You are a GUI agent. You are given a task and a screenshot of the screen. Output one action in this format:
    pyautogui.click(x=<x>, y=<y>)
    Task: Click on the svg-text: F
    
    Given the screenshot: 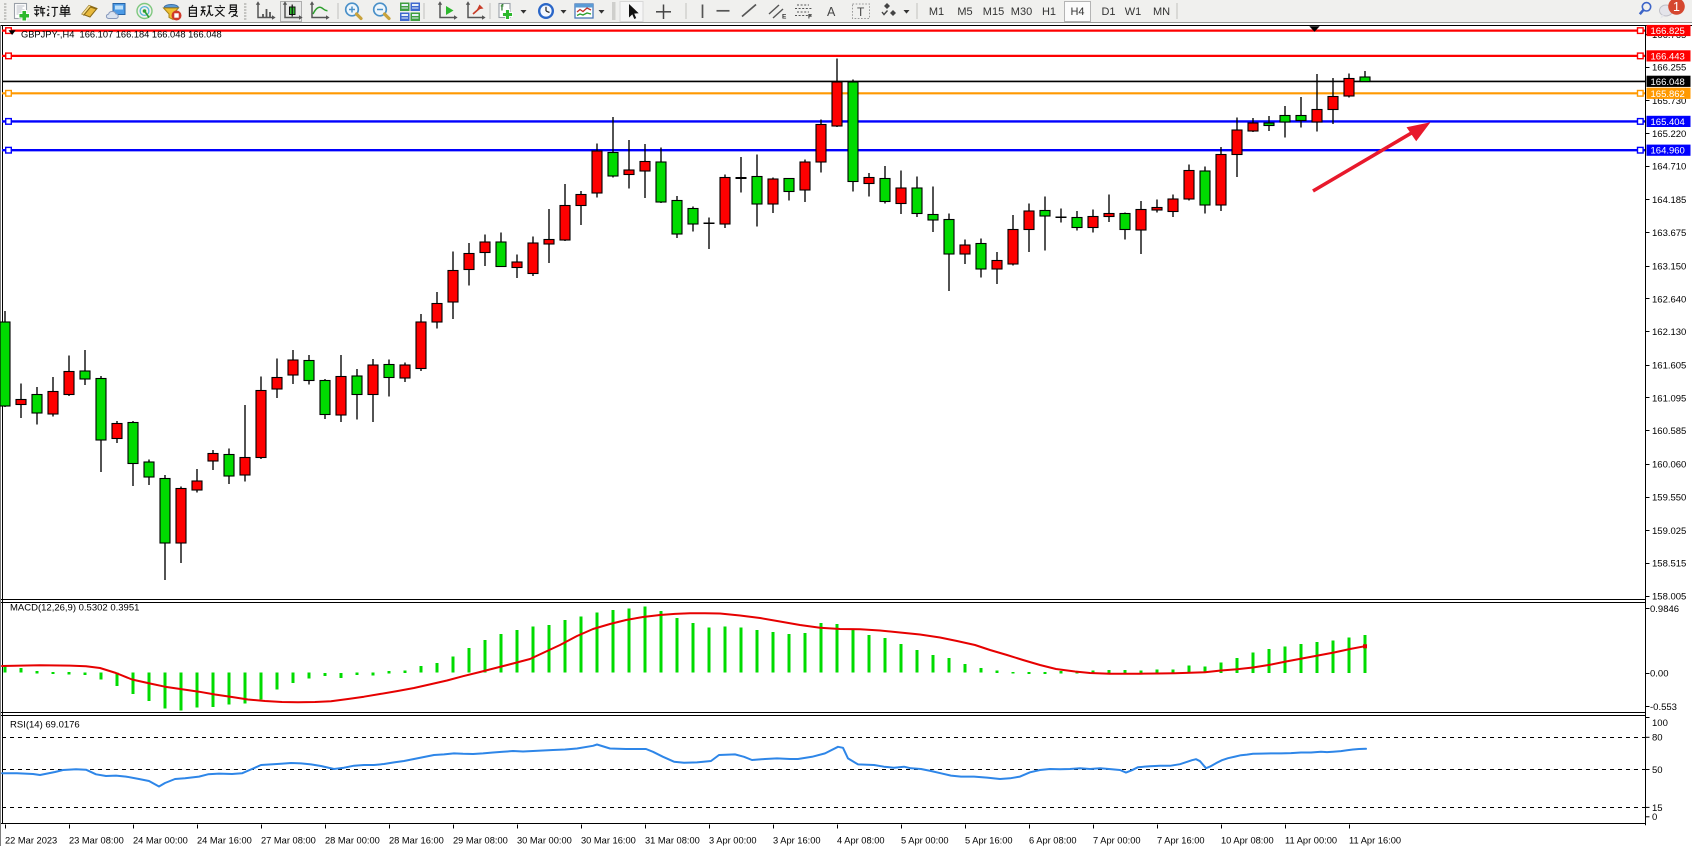 What is the action you would take?
    pyautogui.click(x=810, y=17)
    